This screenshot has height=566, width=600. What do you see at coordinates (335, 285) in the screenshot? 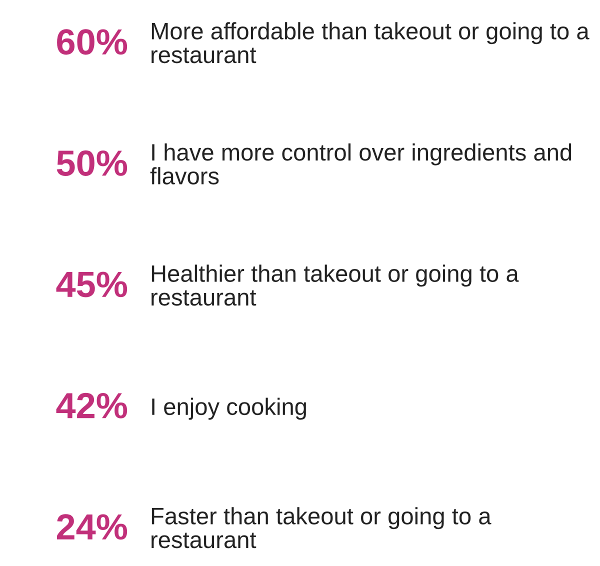
I see `category-label: Healthier than takeout or going to a restaurant` at bounding box center [335, 285].